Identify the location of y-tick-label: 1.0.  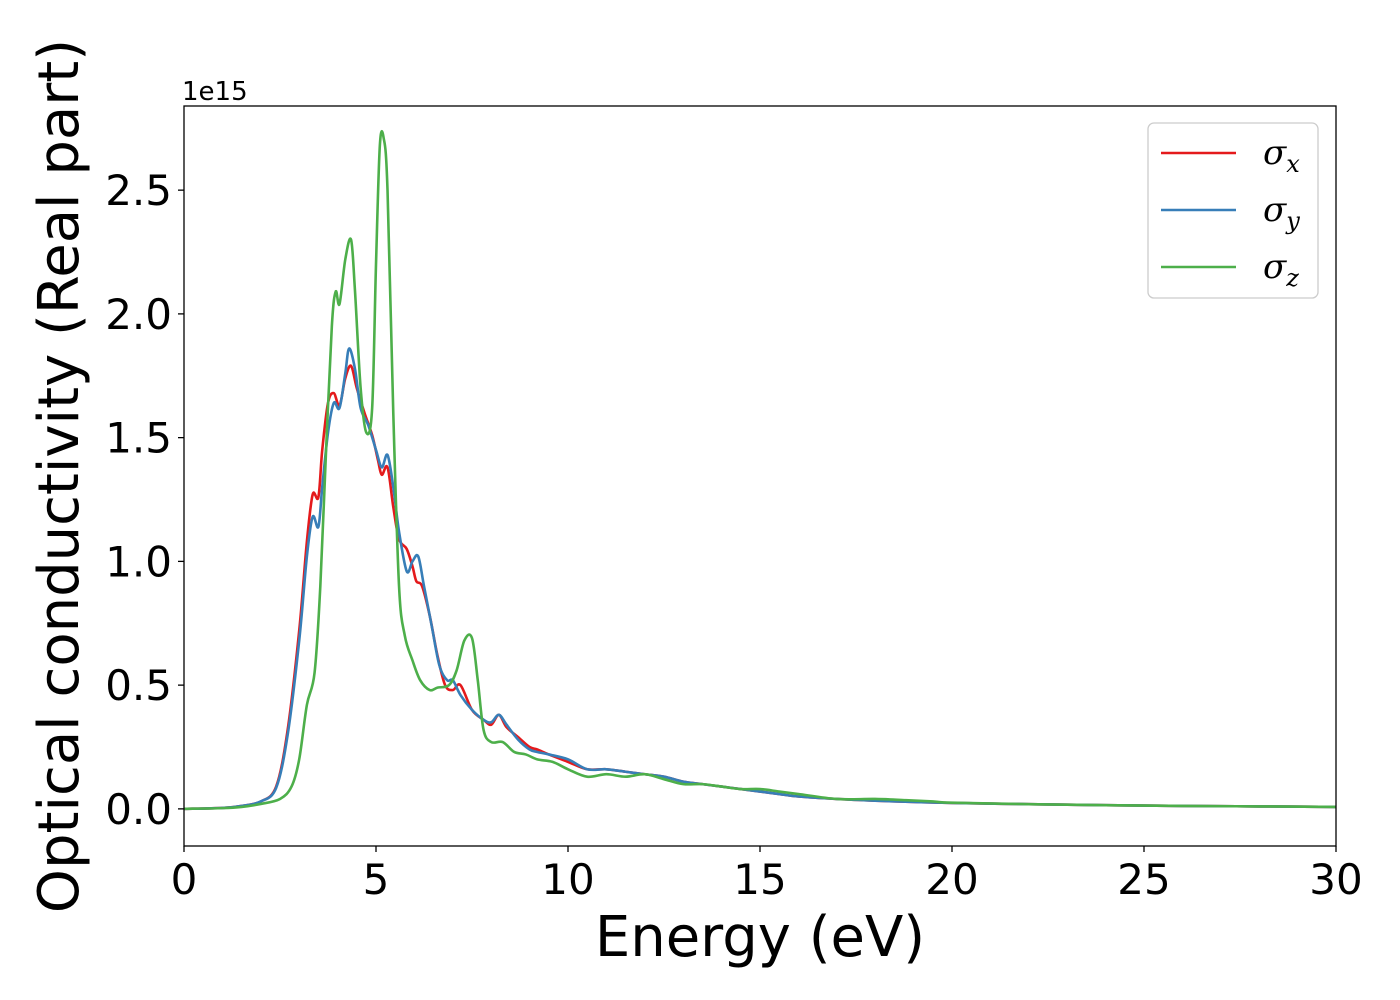
(138, 561).